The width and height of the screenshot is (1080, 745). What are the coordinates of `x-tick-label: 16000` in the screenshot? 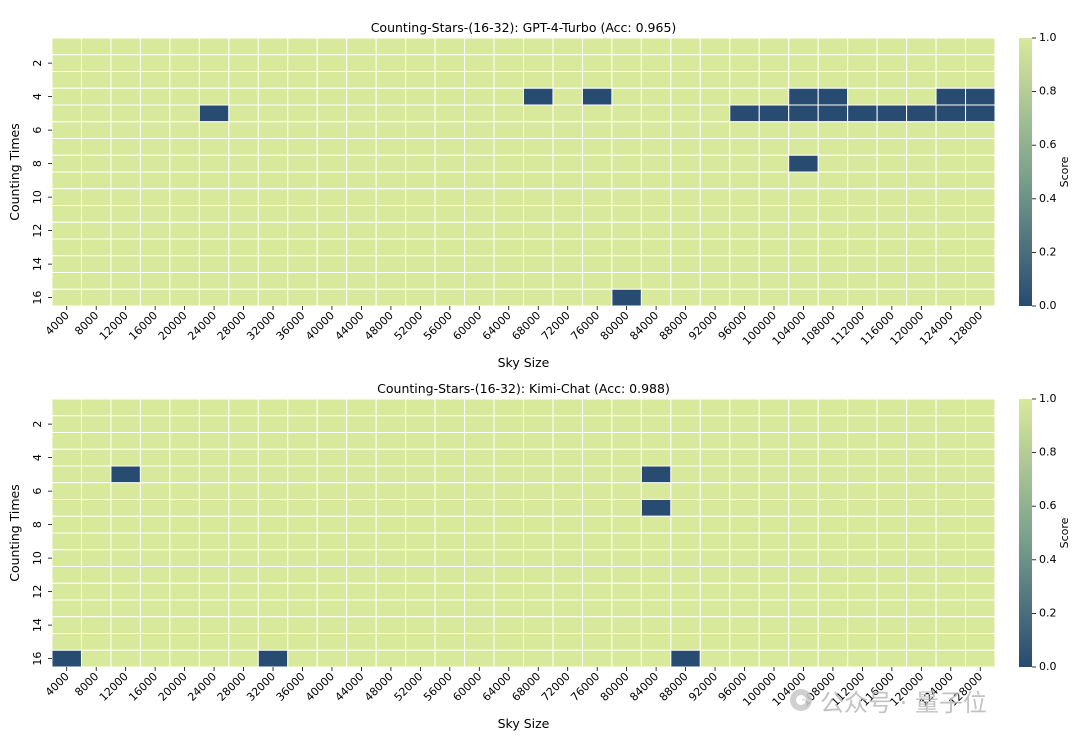 It's located at (143, 687).